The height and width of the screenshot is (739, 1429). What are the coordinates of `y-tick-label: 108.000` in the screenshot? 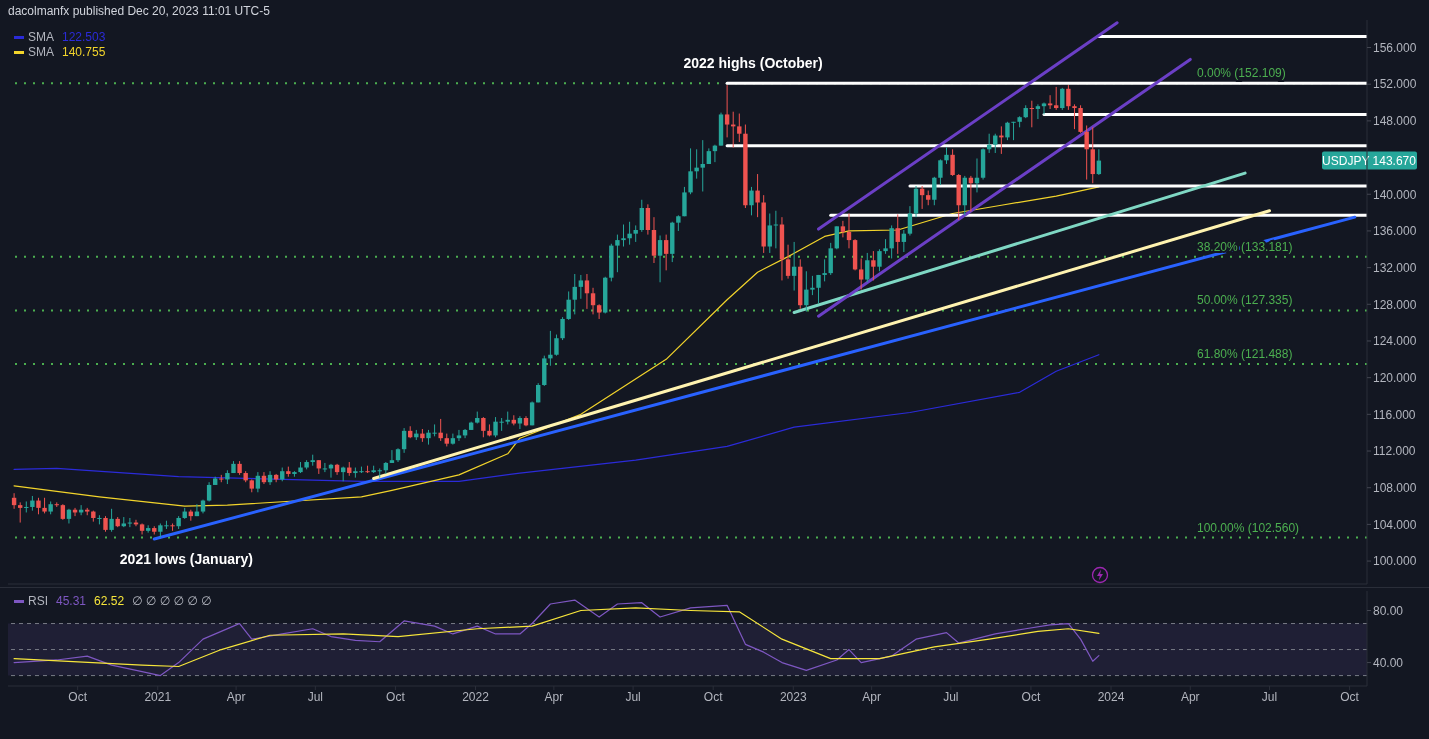 It's located at (1395, 487).